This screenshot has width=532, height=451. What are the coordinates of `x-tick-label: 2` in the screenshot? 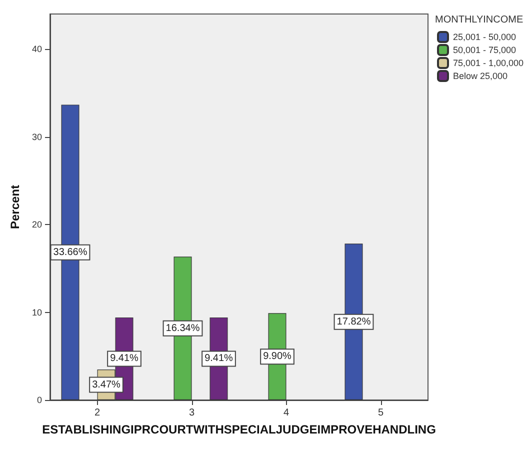 It's located at (97, 413).